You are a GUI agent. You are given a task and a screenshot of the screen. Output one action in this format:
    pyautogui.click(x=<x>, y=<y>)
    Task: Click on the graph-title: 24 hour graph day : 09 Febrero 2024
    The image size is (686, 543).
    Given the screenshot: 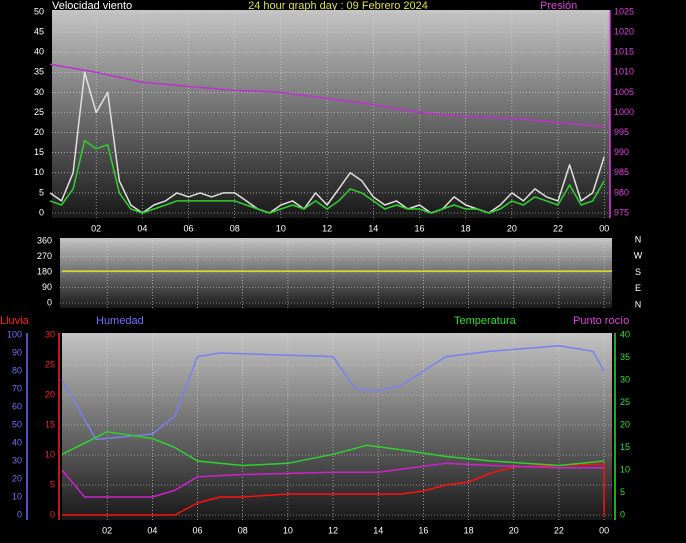 What is the action you would take?
    pyautogui.click(x=338, y=6)
    